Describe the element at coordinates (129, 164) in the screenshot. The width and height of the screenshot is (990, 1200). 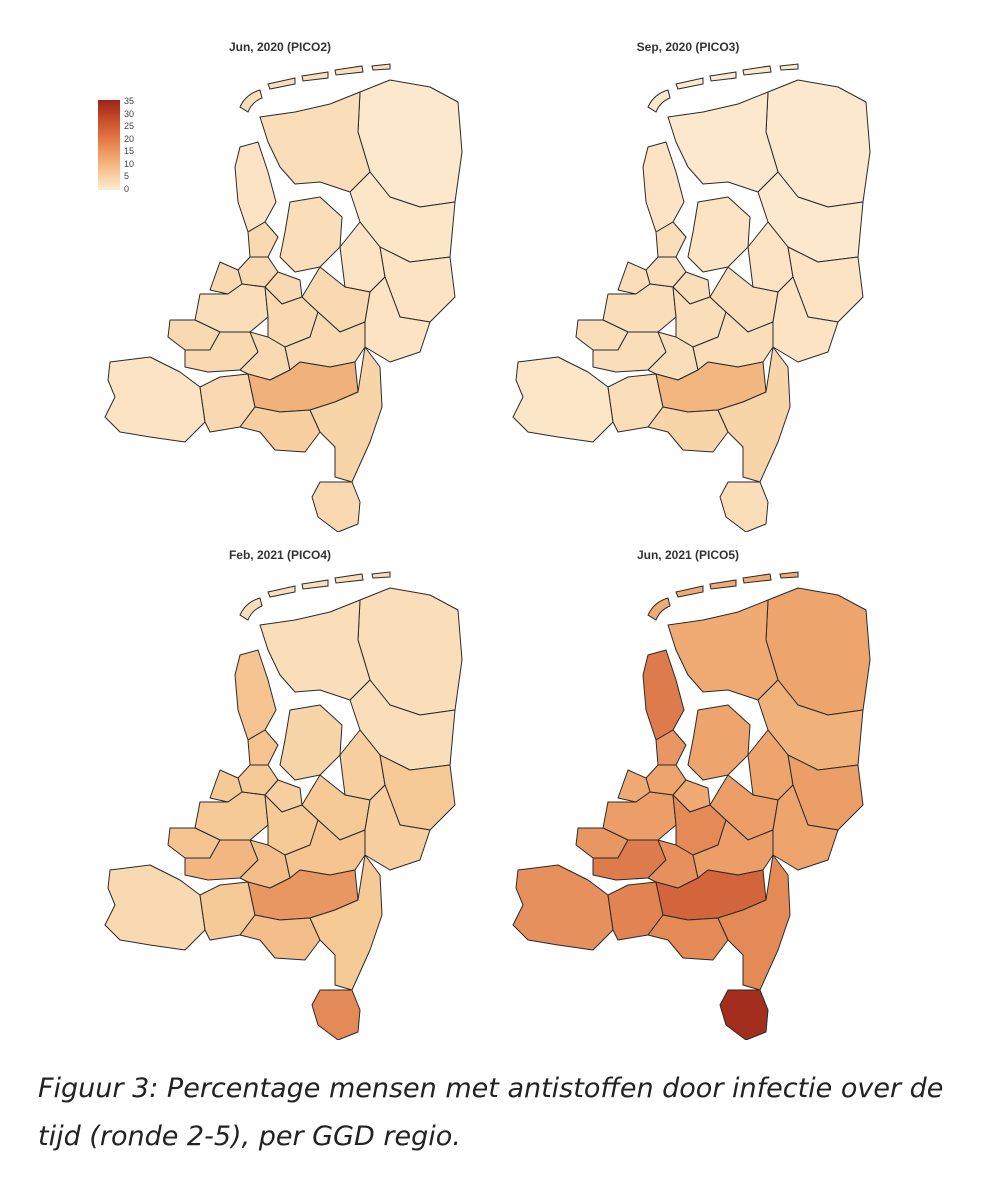
I see `legend-tick: 10` at that location.